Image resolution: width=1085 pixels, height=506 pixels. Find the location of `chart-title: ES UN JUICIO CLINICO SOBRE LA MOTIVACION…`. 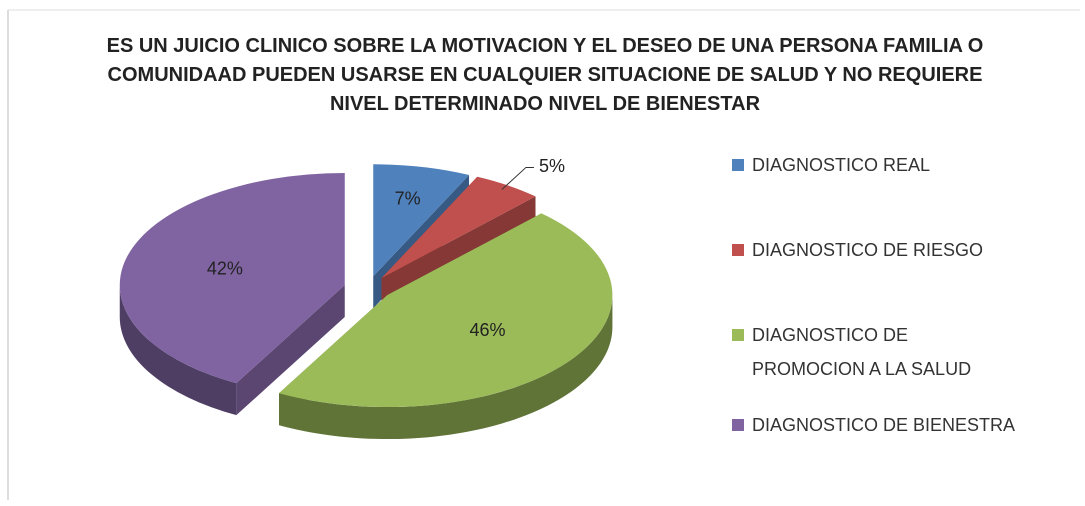

chart-title: ES UN JUICIO CLINICO SOBRE LA MOTIVACION… is located at coordinates (545, 75).